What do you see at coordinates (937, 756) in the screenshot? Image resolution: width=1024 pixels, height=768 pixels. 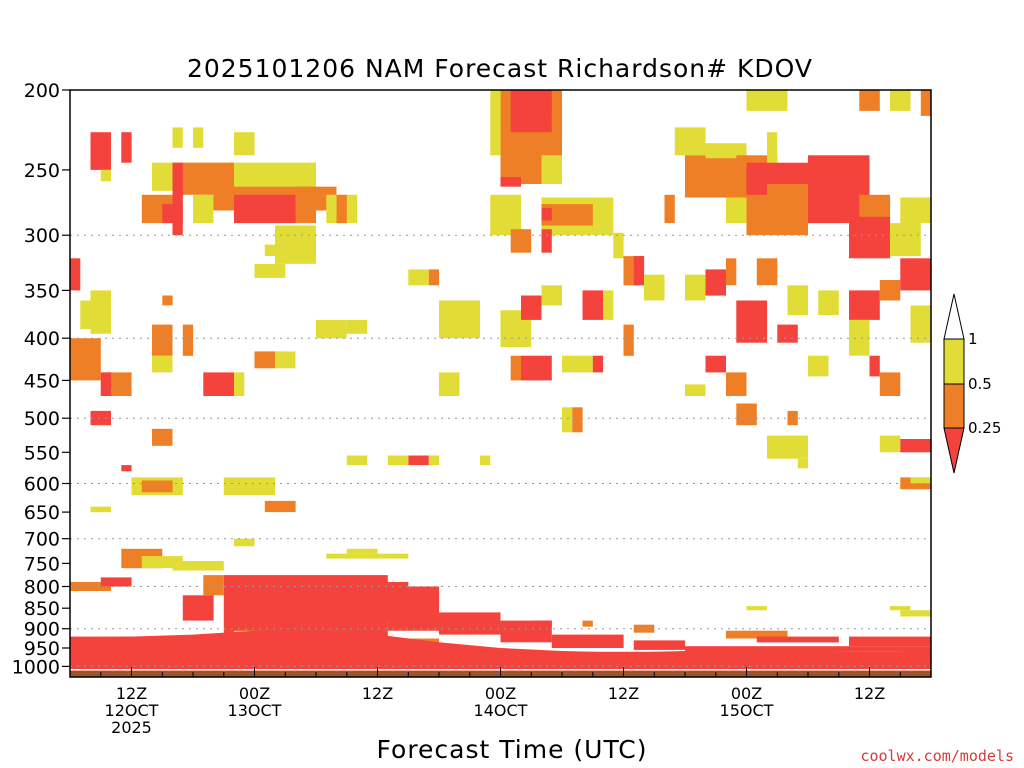 I see `credit-link: coolwx.com/models` at bounding box center [937, 756].